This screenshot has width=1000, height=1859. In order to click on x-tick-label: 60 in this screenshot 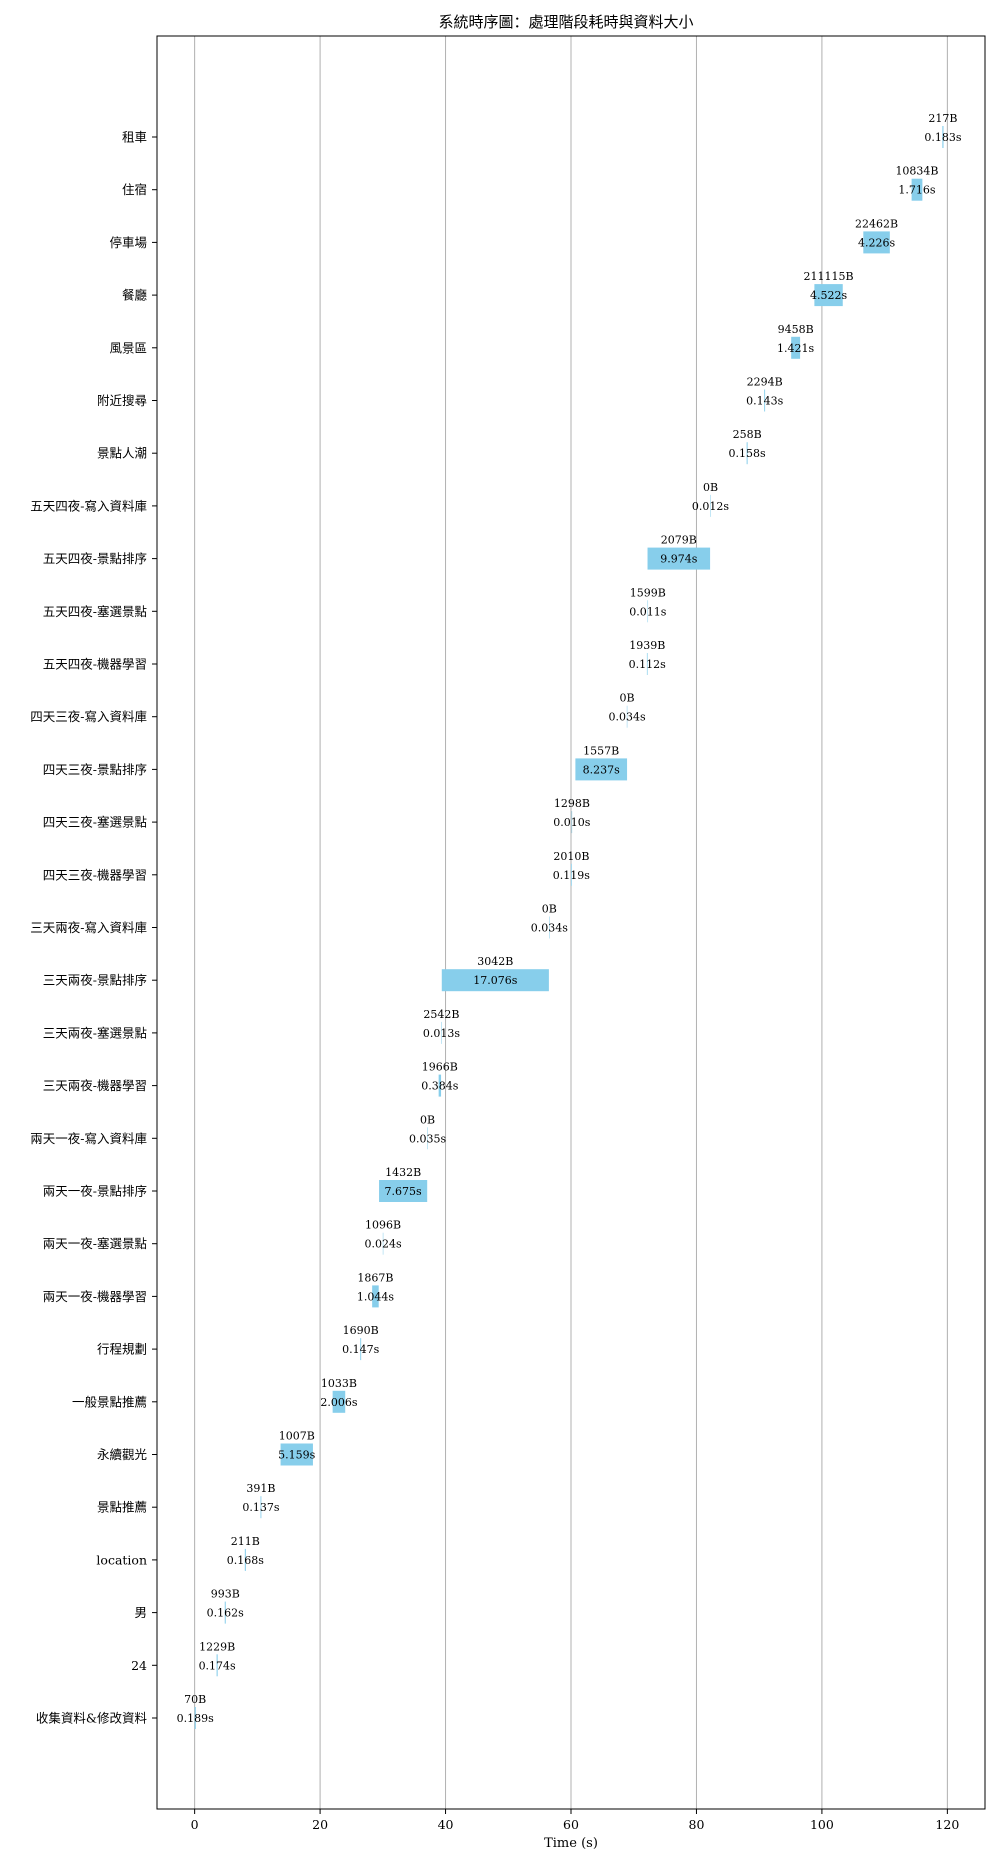, I will do `click(571, 1824)`.